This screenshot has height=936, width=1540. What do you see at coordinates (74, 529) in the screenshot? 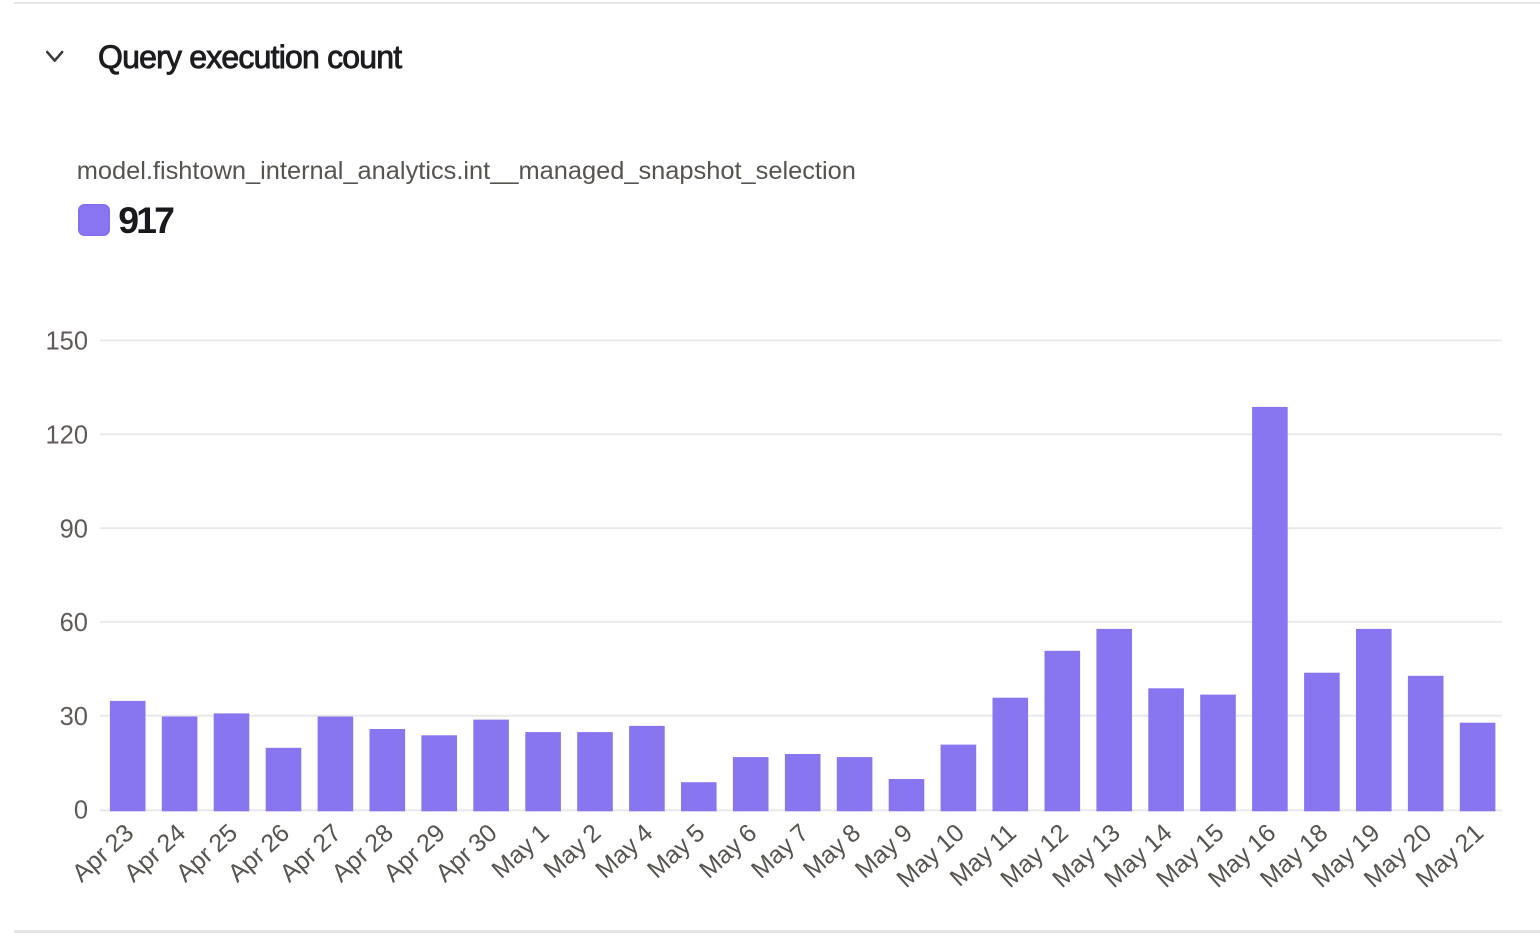
I see `svg-text: 90` at bounding box center [74, 529].